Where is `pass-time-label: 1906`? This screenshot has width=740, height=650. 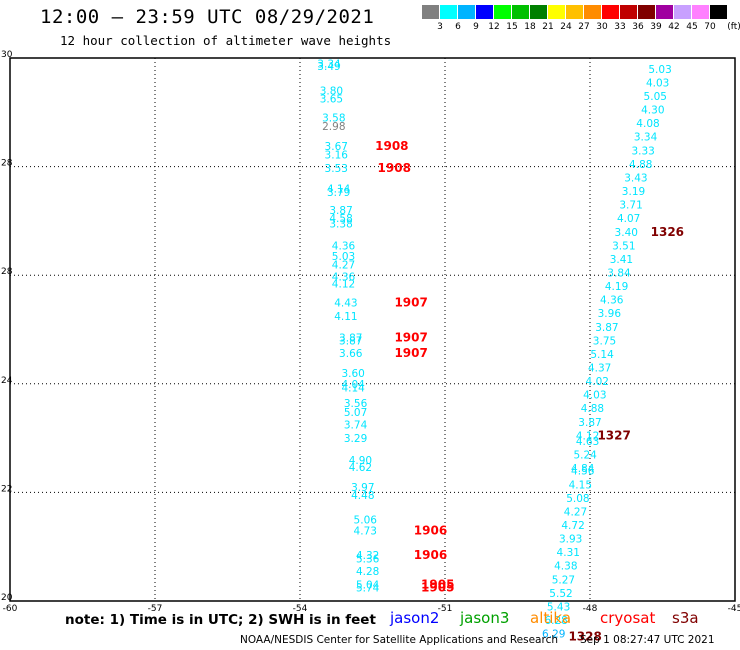 pass-time-label: 1906 is located at coordinates (430, 555).